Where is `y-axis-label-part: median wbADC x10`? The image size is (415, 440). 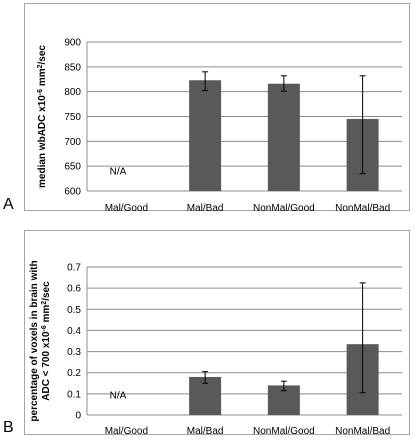 y-axis-label-part: median wbADC x10 is located at coordinates (42, 141).